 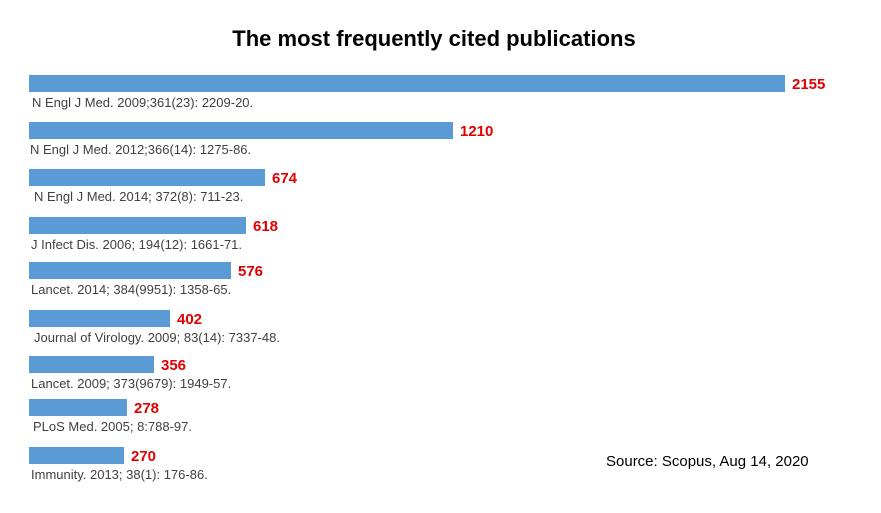 What do you see at coordinates (143, 456) in the screenshot?
I see `value-label-9: 270` at bounding box center [143, 456].